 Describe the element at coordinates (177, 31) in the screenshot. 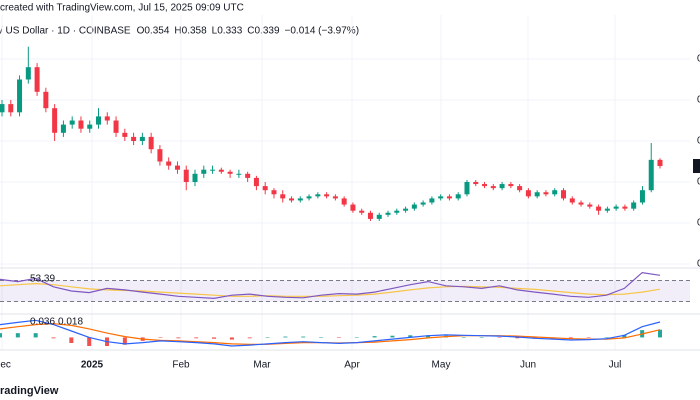

I see `ohlc-key: H` at that location.